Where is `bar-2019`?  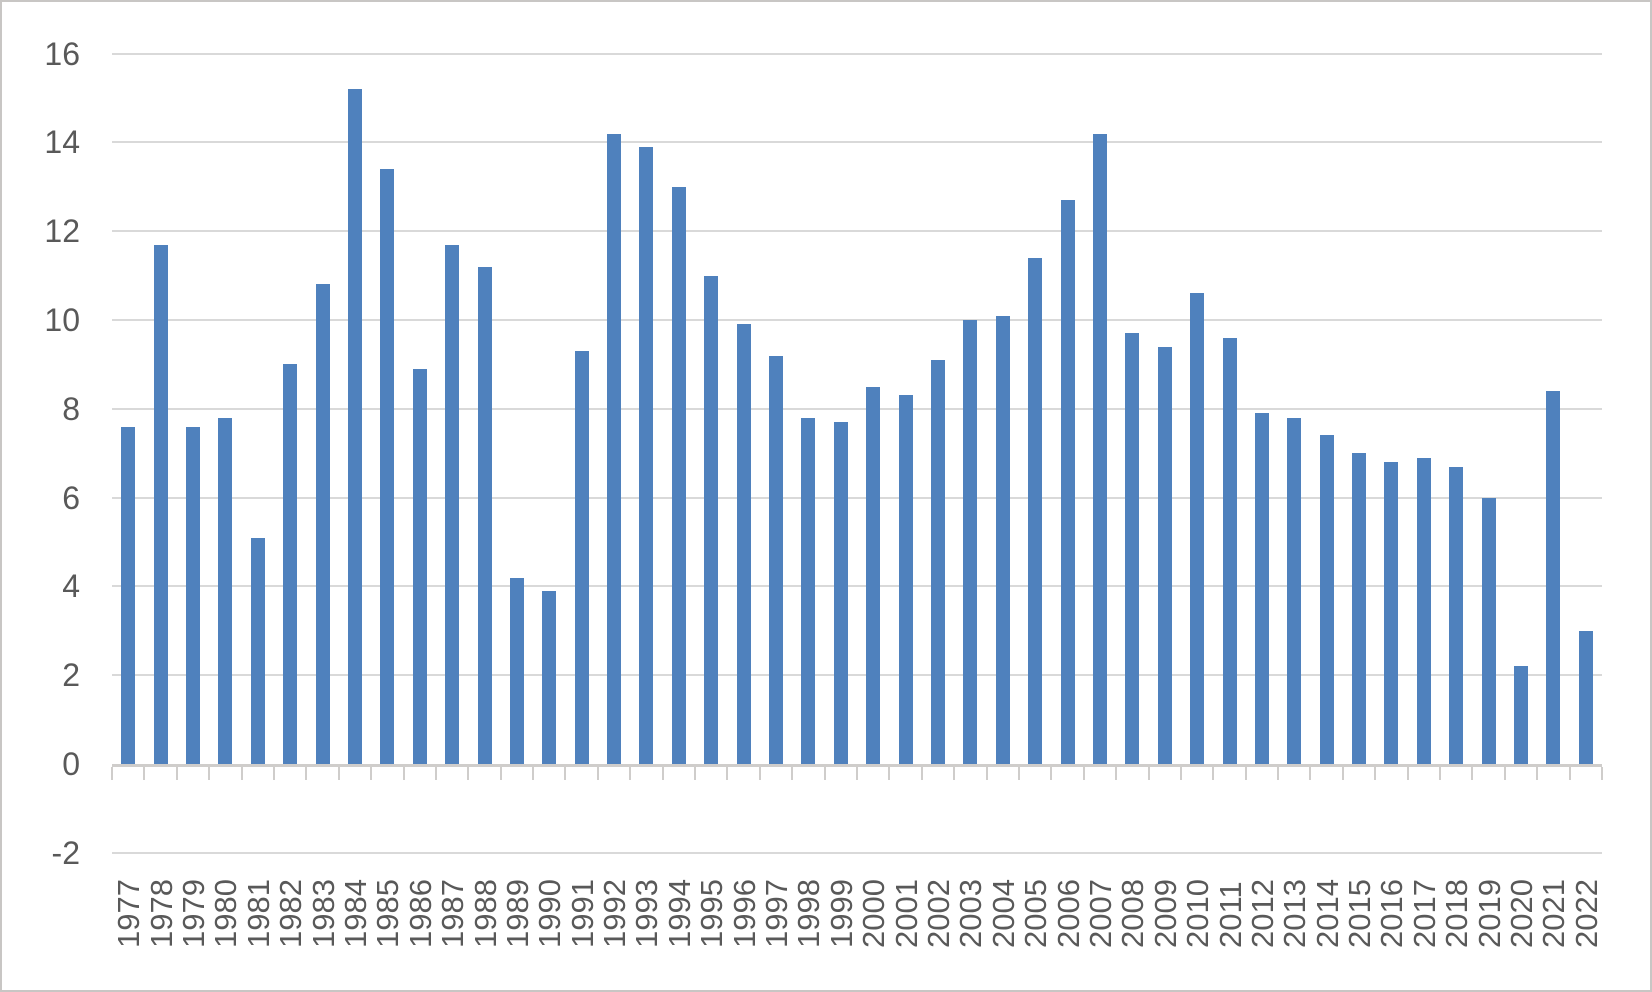
bar-2019 is located at coordinates (1488, 630).